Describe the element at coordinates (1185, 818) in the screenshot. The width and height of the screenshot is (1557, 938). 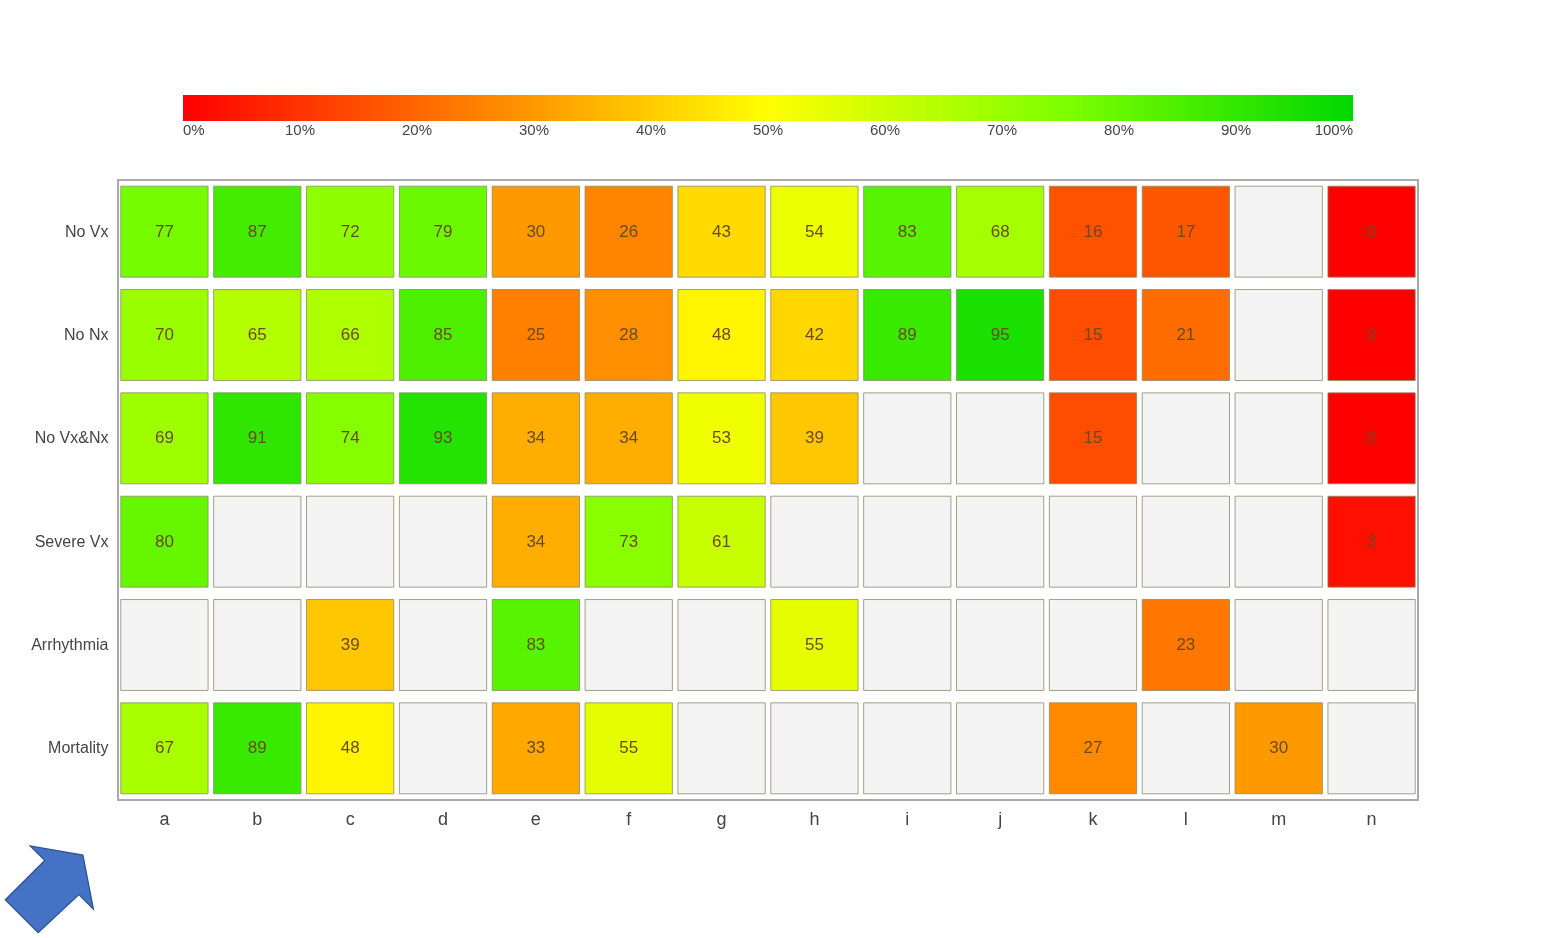
I see `x-tick-label: l` at that location.